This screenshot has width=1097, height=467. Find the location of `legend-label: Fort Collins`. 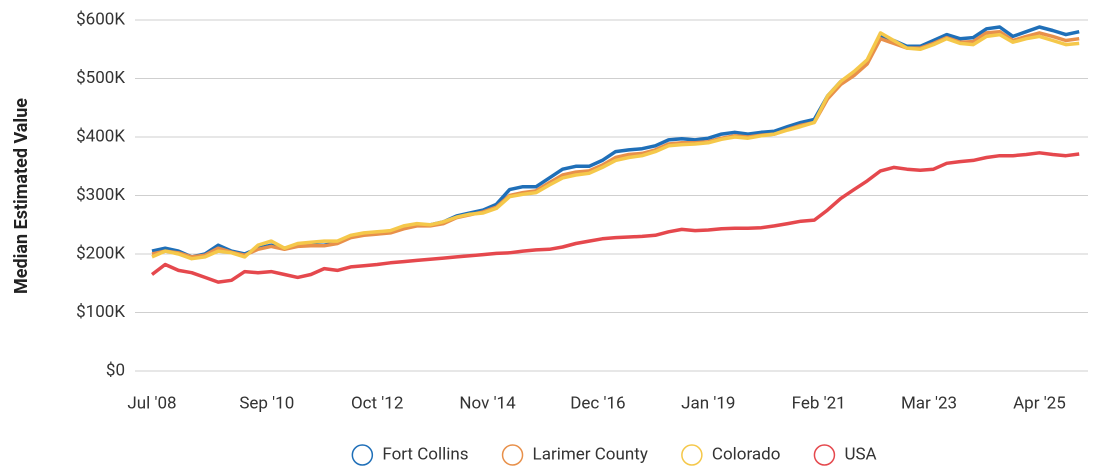

legend-label: Fort Collins is located at coordinates (425, 454).